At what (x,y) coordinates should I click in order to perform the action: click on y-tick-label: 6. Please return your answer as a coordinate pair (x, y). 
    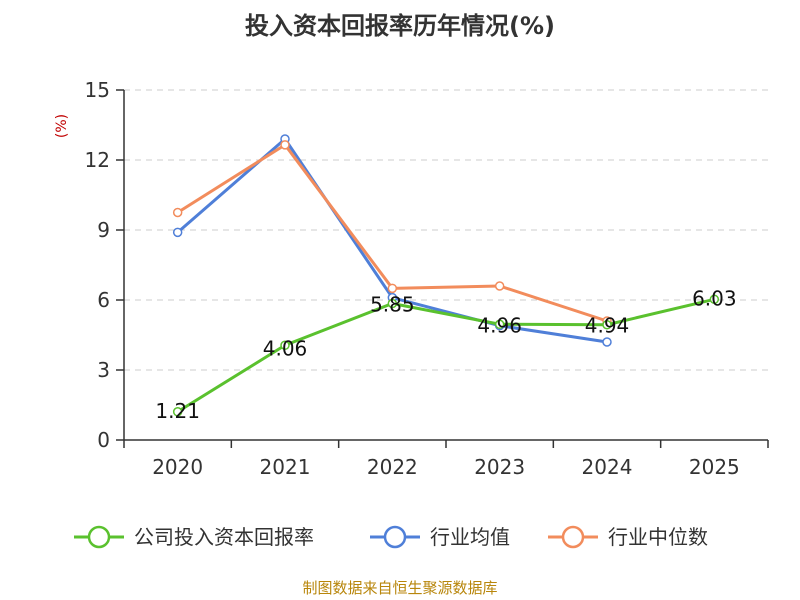
    Looking at the image, I should click on (103, 300).